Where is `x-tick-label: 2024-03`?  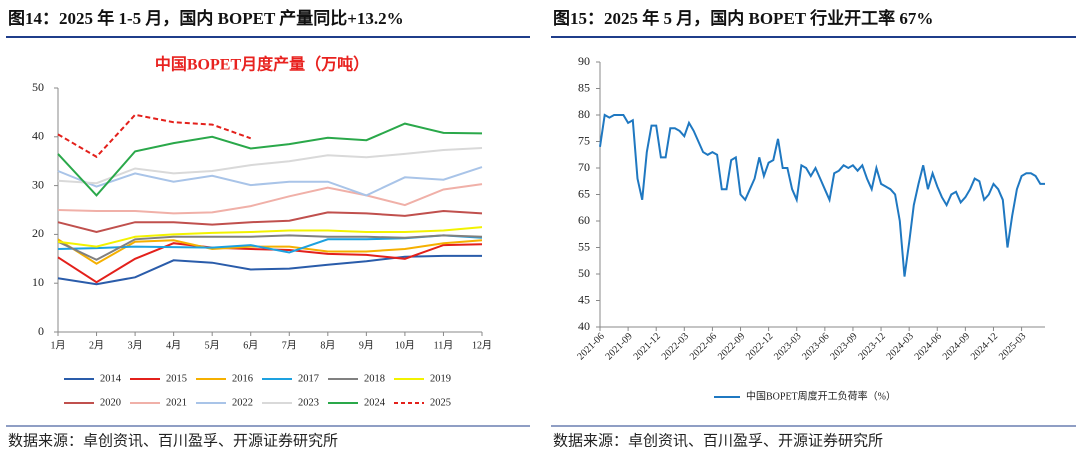 x-tick-label: 2024-03 is located at coordinates (900, 346).